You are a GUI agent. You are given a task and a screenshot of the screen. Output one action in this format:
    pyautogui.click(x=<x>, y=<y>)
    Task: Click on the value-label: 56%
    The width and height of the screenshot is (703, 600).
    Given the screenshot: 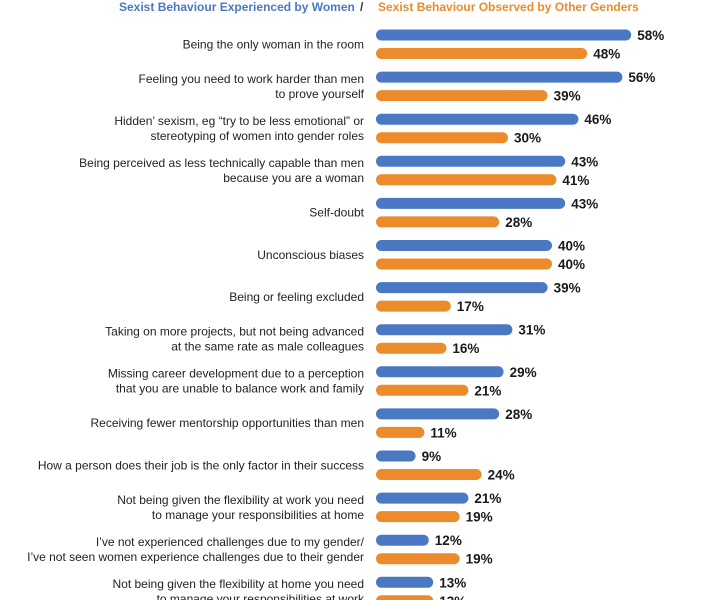 What is the action you would take?
    pyautogui.click(x=641, y=77)
    